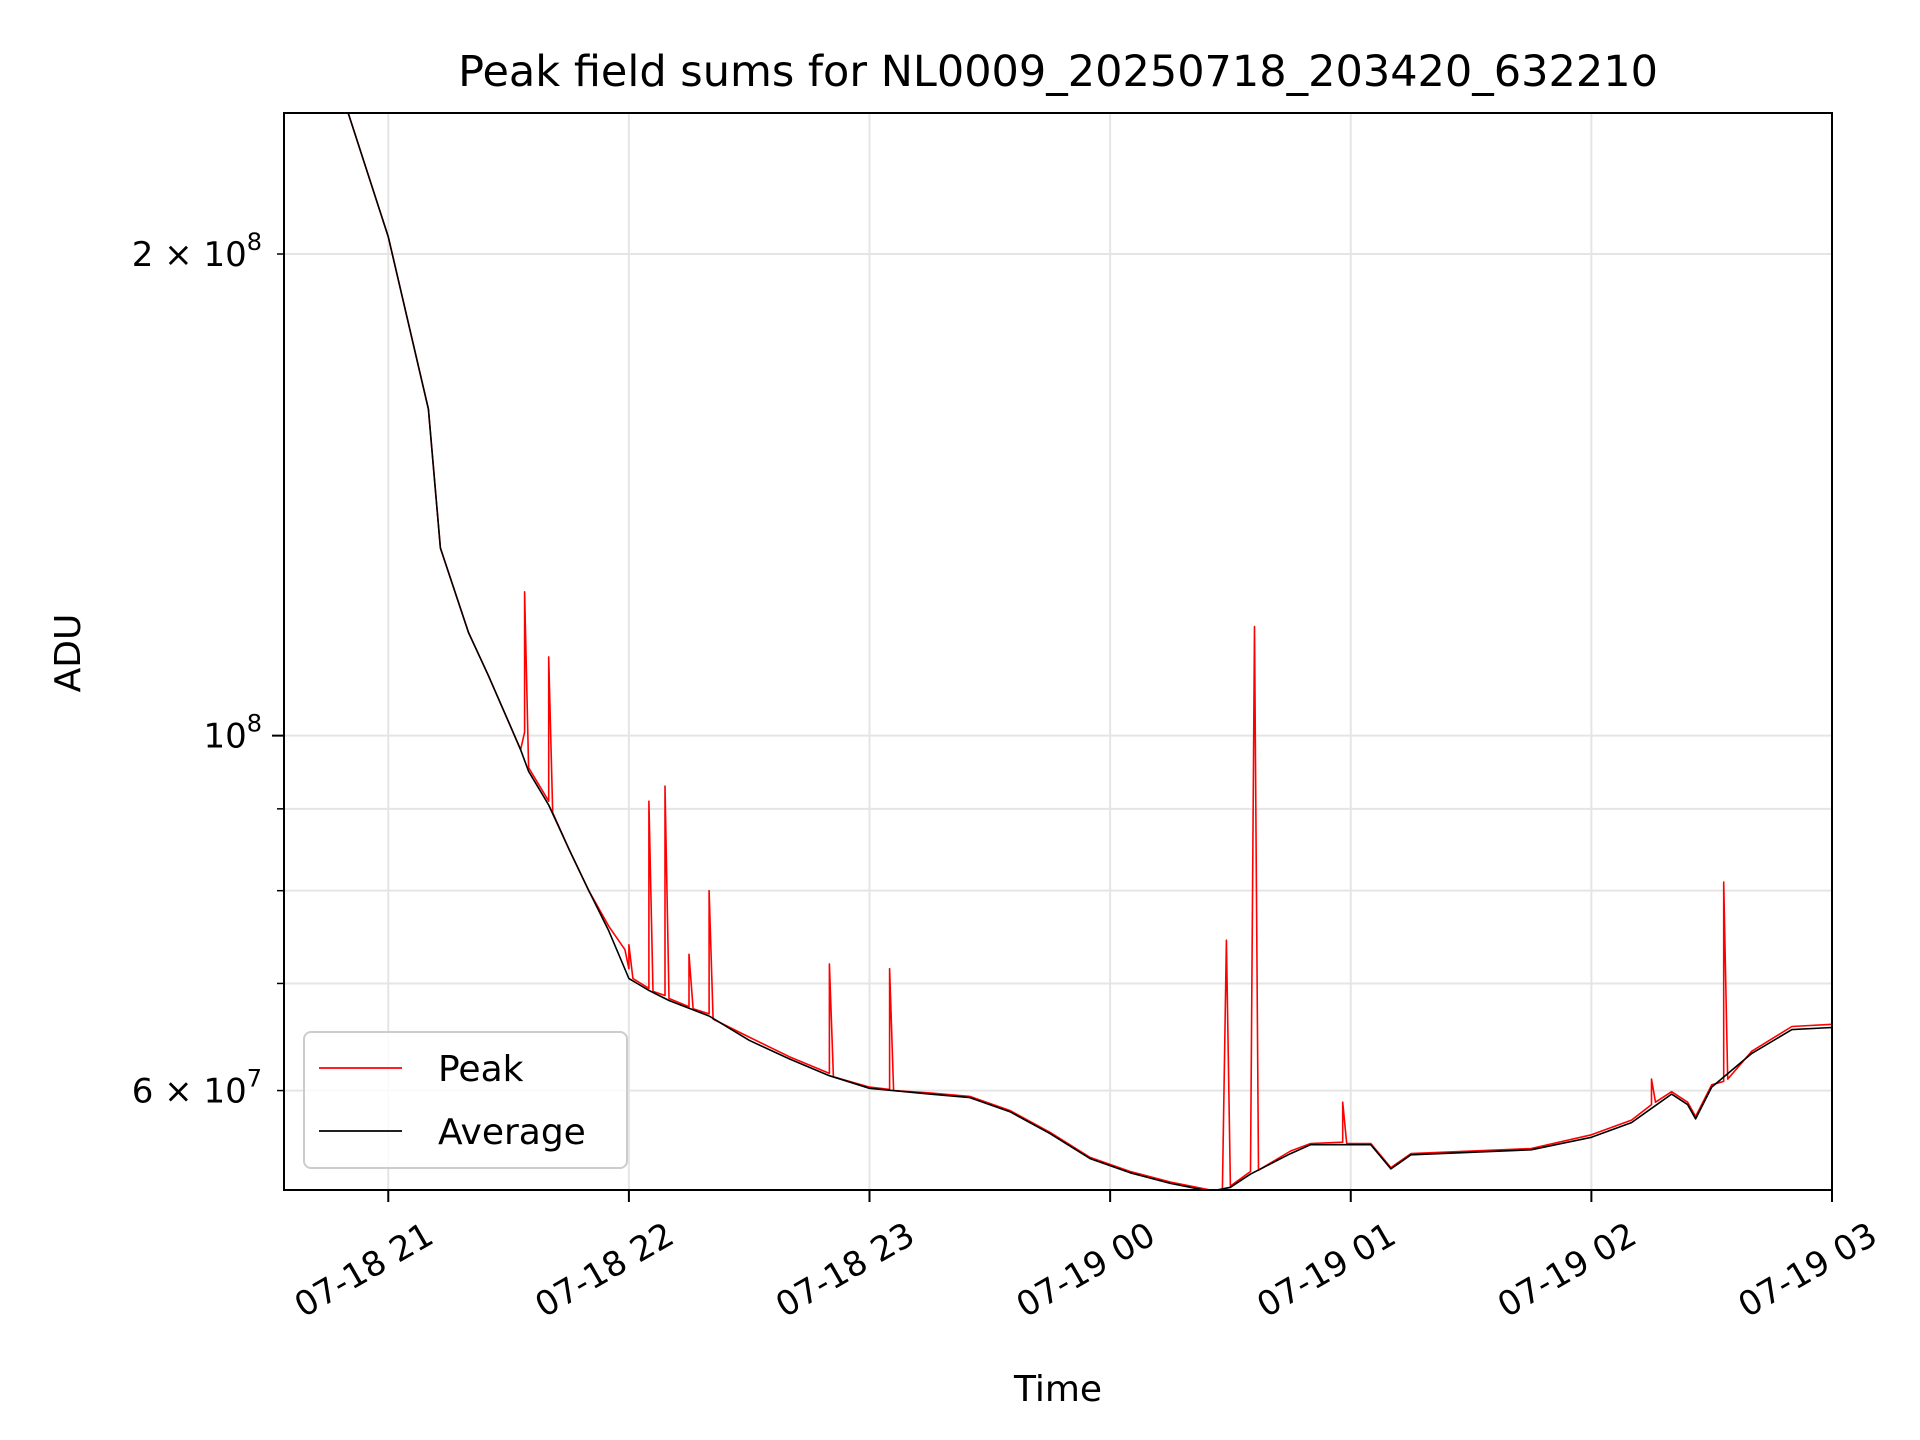 The width and height of the screenshot is (1920, 1440). Describe the element at coordinates (68, 653) in the screenshot. I see `y-axis-label: ADU` at that location.